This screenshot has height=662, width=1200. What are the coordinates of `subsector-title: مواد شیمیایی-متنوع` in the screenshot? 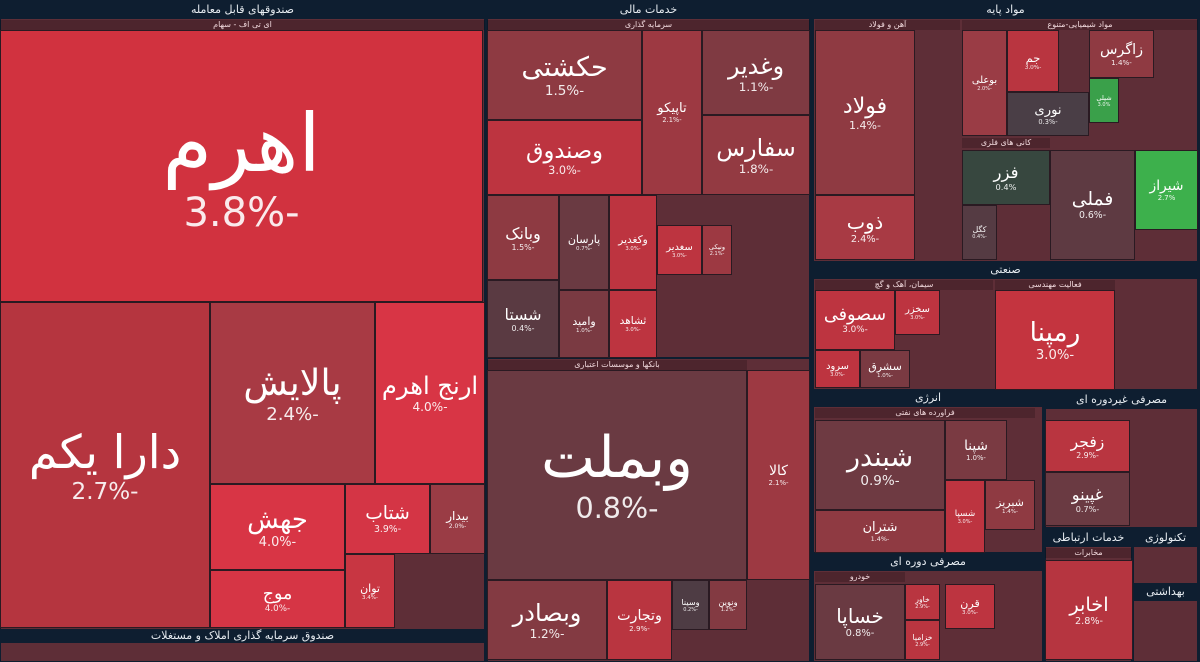 It's located at (1080, 25).